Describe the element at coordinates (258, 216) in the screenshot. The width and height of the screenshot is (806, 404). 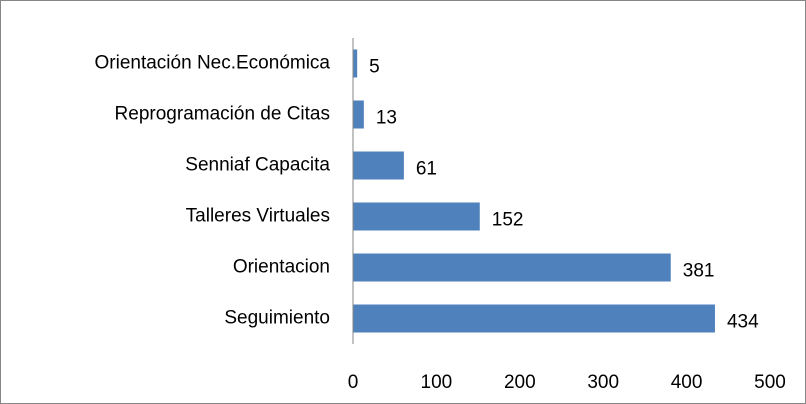
I see `y-tick-label: Talleres Virtuales` at that location.